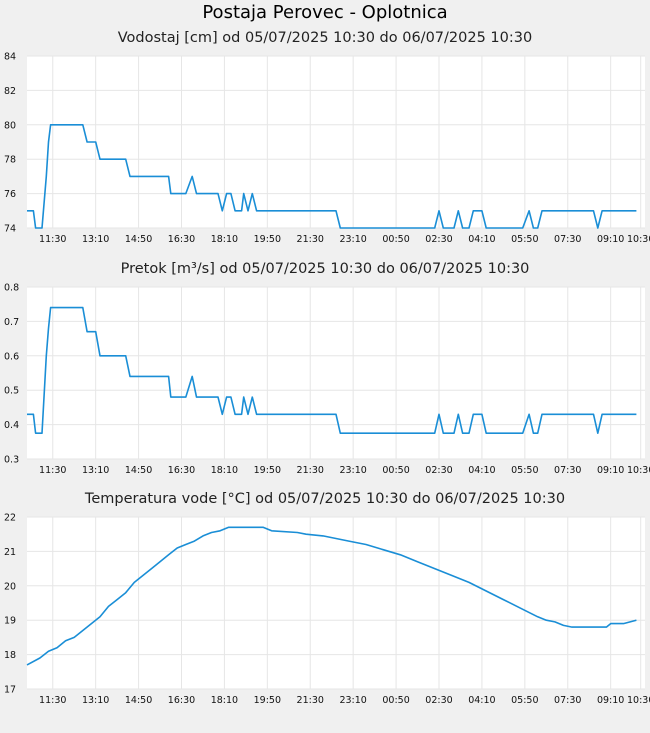 The image size is (650, 733). Describe the element at coordinates (11, 322) in the screenshot. I see `y-tick-label: 0.7` at that location.